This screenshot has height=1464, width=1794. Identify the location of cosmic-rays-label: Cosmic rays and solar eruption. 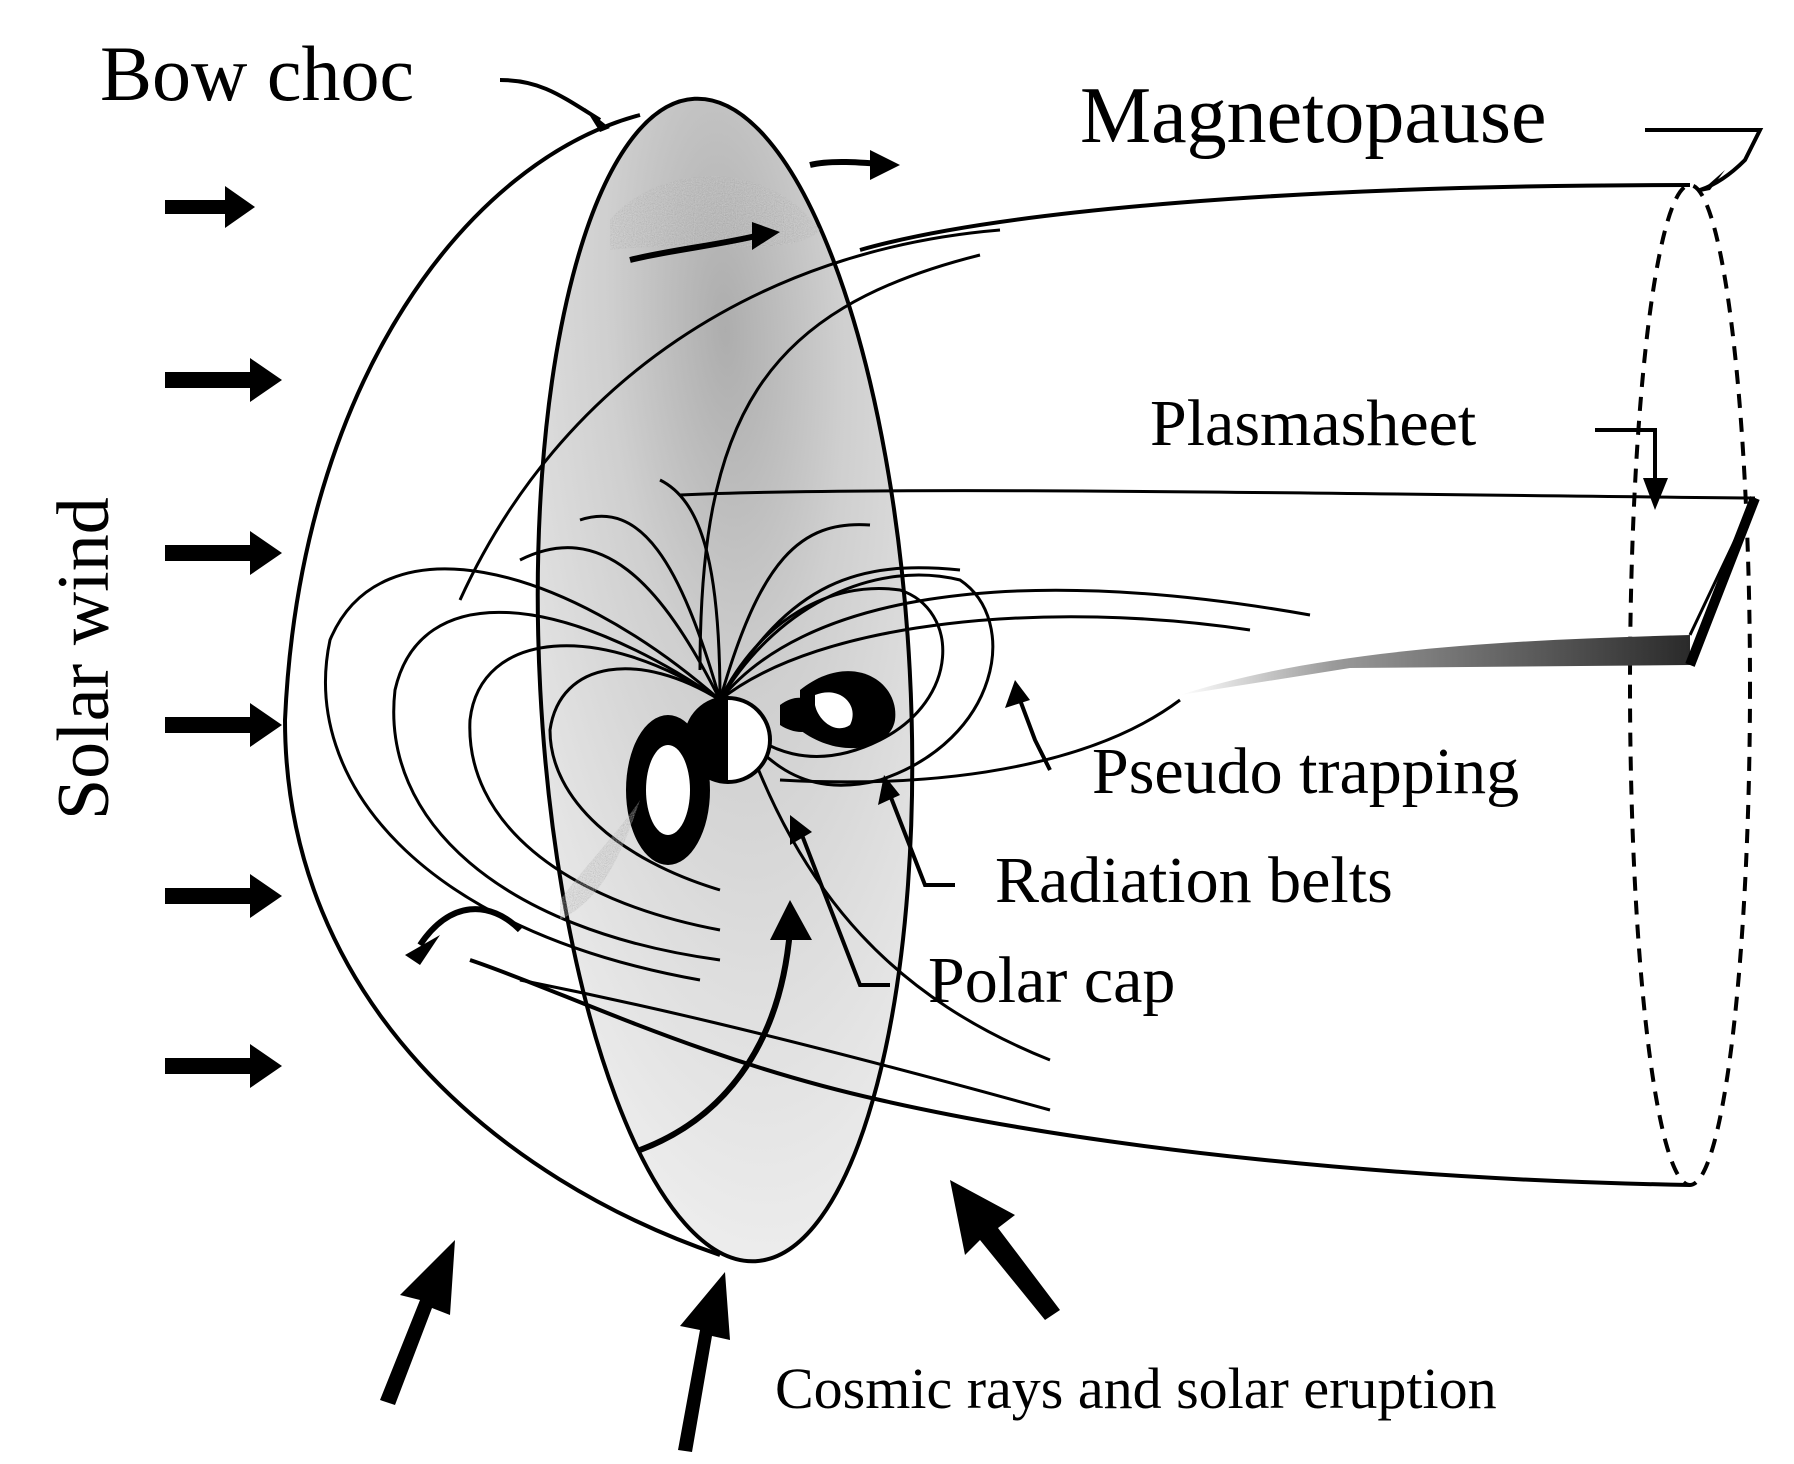
(1136, 1388).